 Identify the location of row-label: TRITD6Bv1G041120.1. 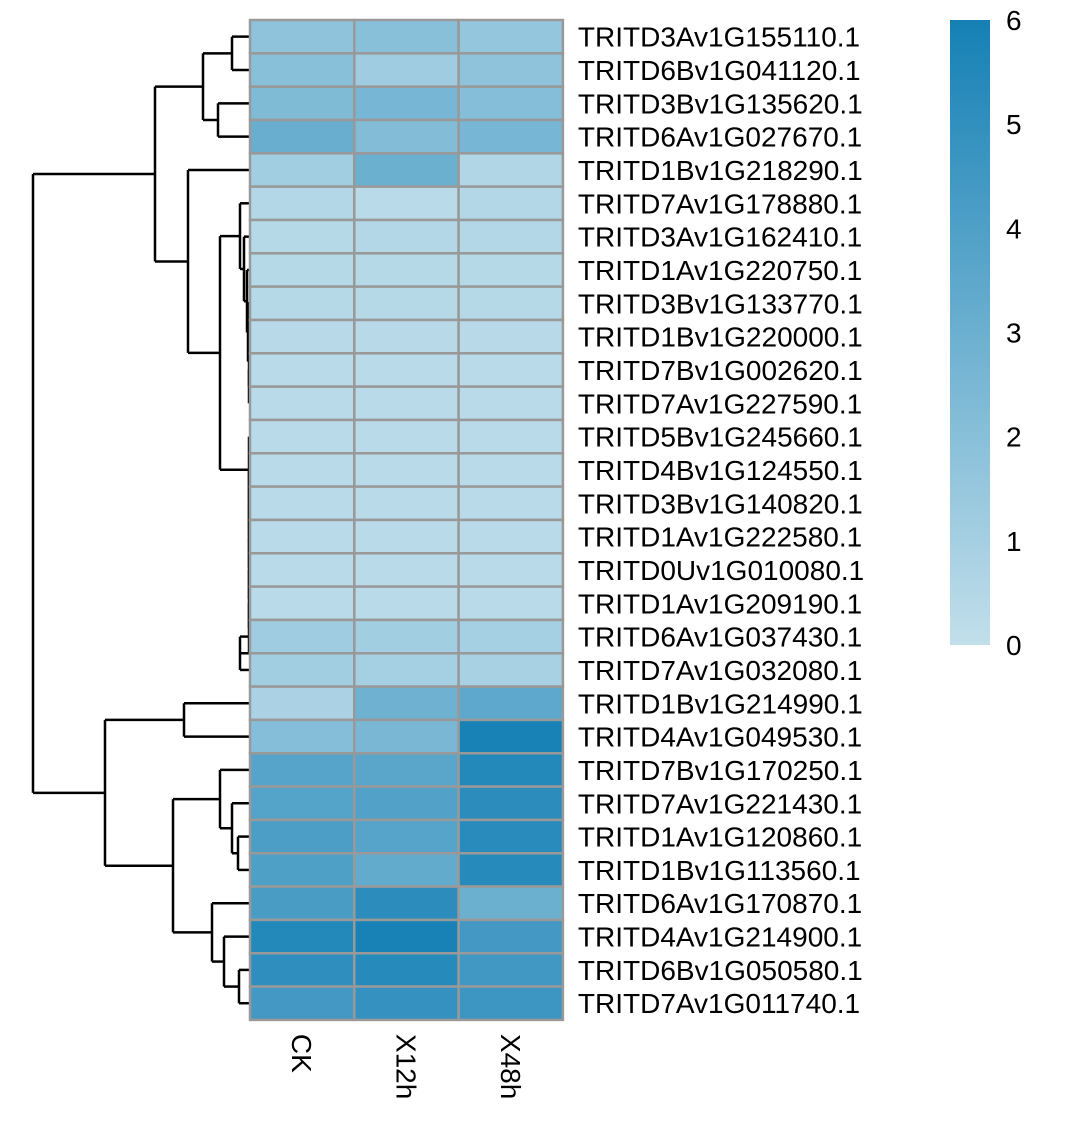
(719, 70).